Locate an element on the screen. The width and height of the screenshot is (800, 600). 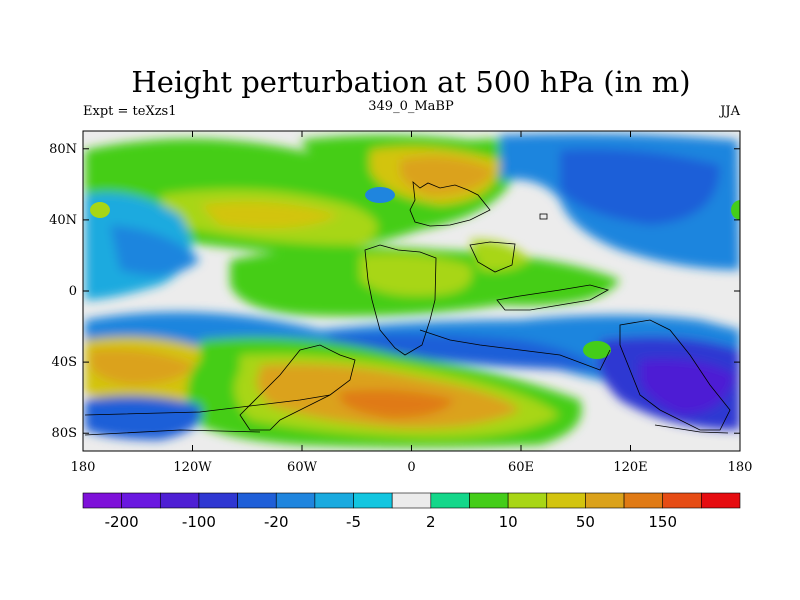
colorbar-labels: -200 -100 -20 -5 2 10 50 150 is located at coordinates (391, 522).